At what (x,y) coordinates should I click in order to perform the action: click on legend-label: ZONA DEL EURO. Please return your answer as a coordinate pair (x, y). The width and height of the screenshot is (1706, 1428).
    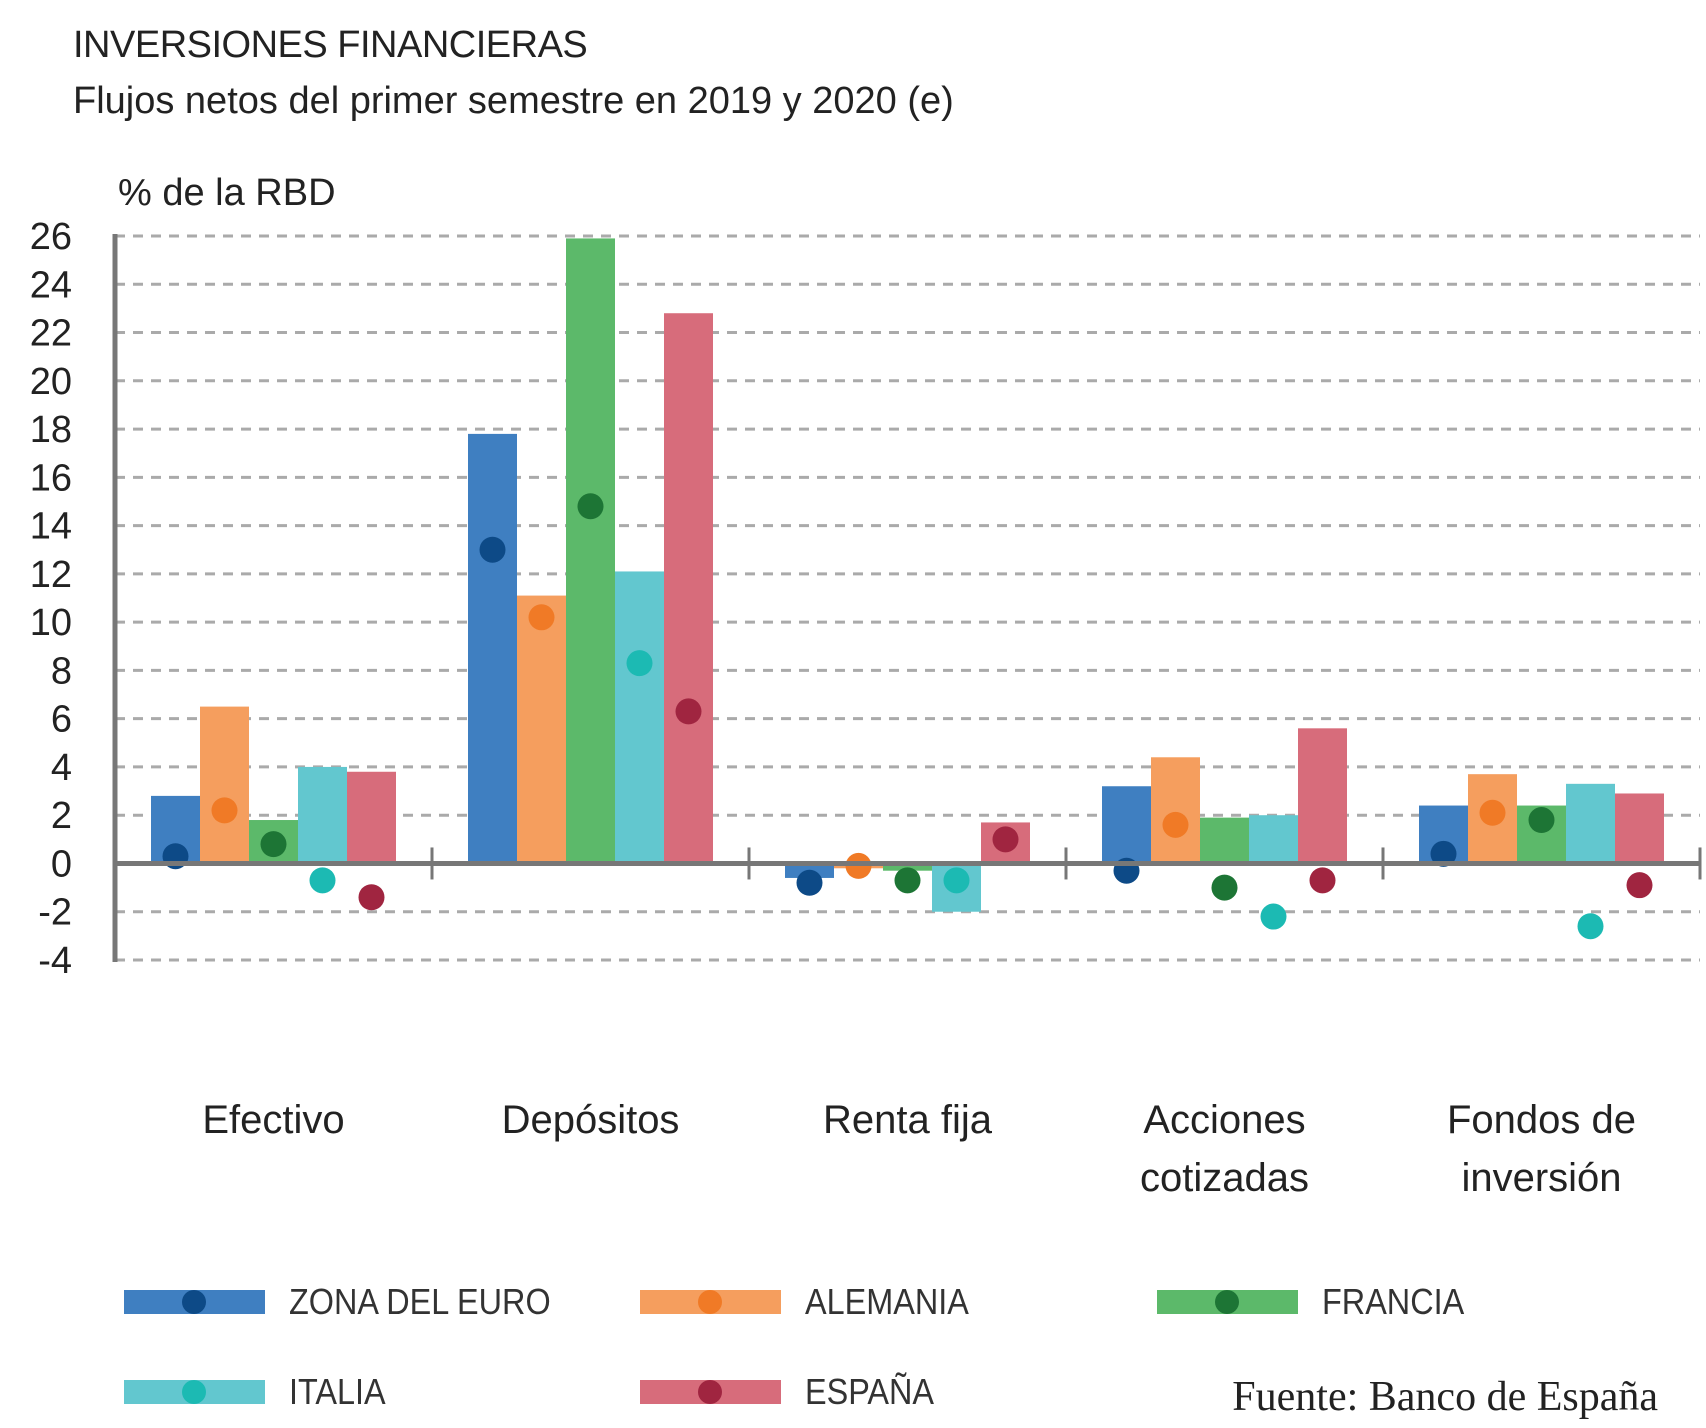
    Looking at the image, I should click on (420, 1301).